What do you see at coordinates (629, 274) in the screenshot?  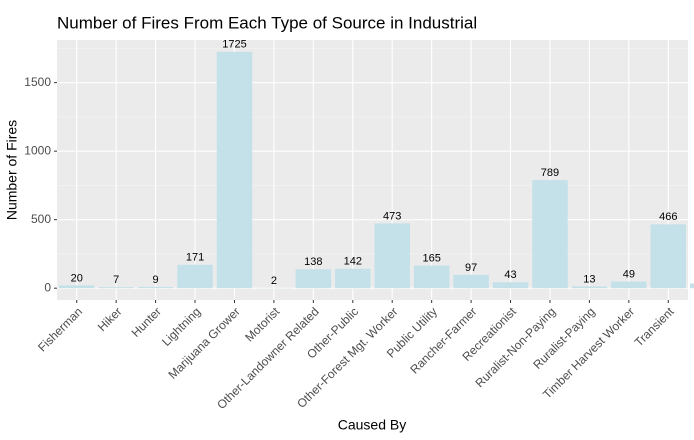 I see `value-label: 49` at bounding box center [629, 274].